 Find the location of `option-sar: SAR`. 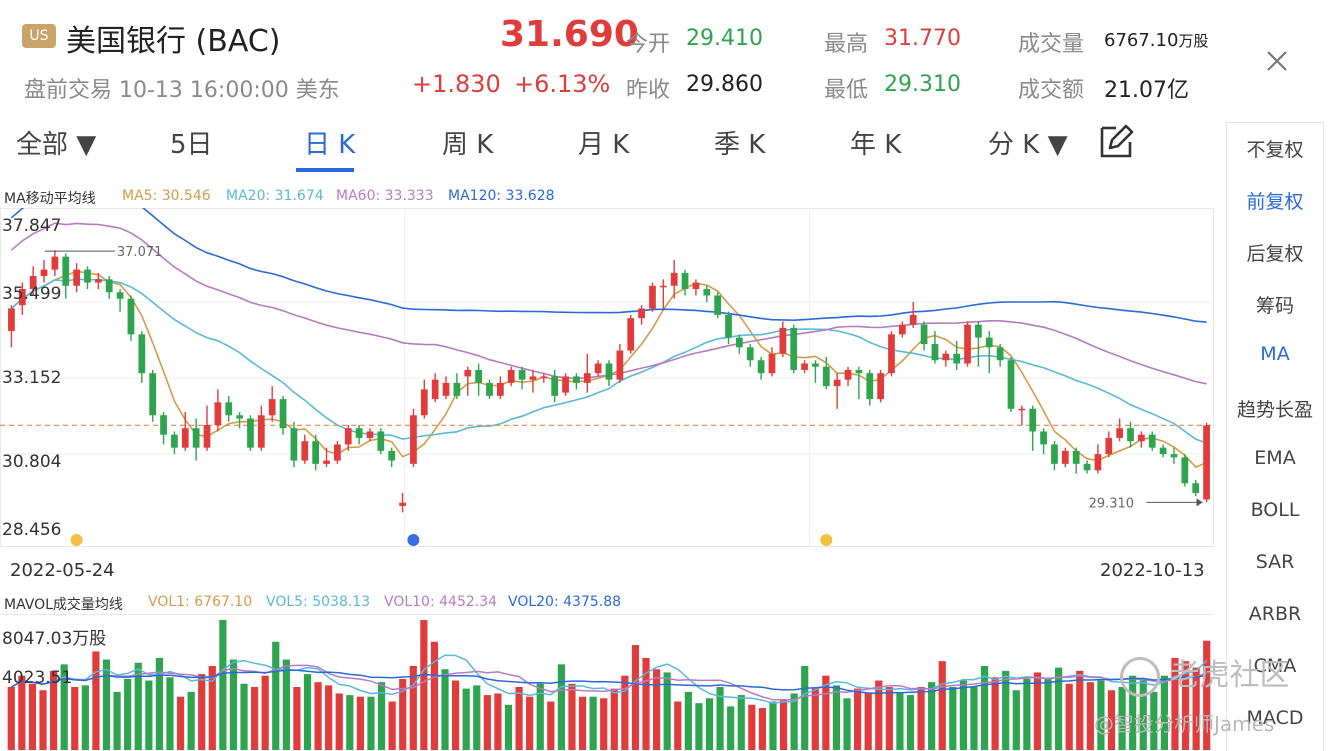

option-sar: SAR is located at coordinates (1275, 562).